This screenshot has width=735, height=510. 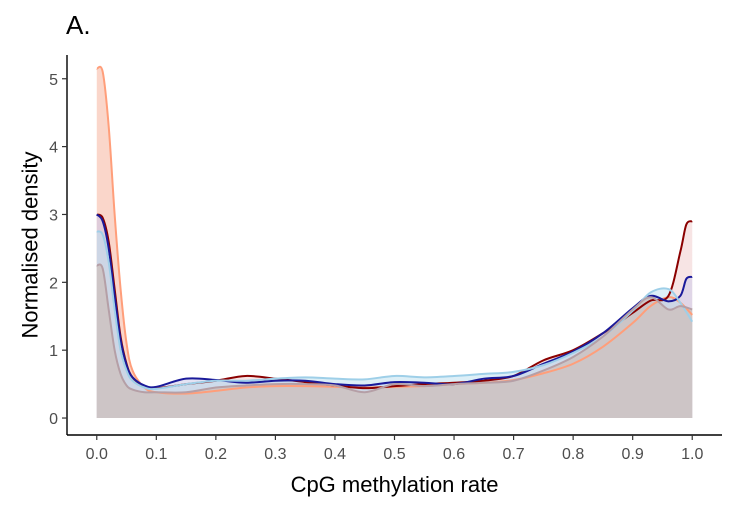 What do you see at coordinates (275, 454) in the screenshot?
I see `x-tick-label: 0.3` at bounding box center [275, 454].